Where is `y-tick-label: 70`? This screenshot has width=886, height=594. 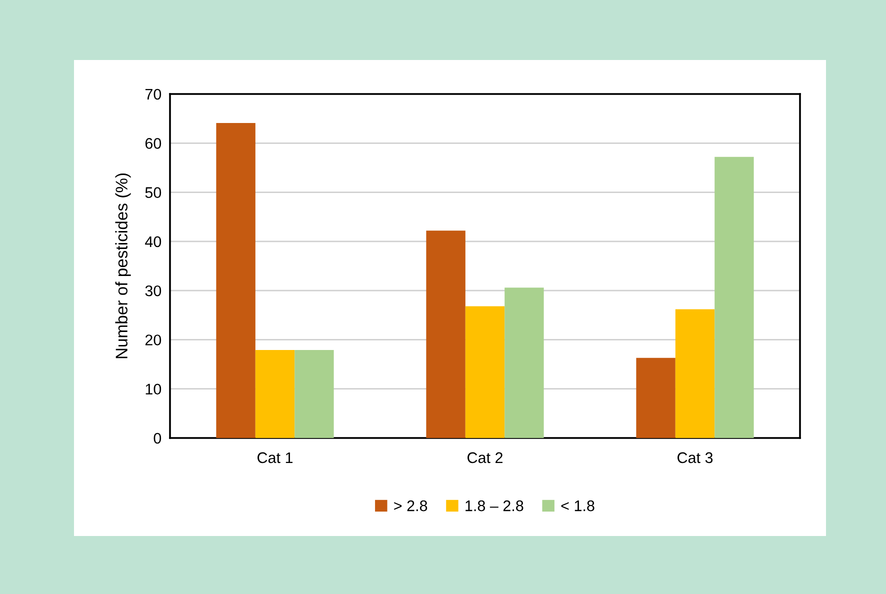
y-tick-label: 70 is located at coordinates (153, 94).